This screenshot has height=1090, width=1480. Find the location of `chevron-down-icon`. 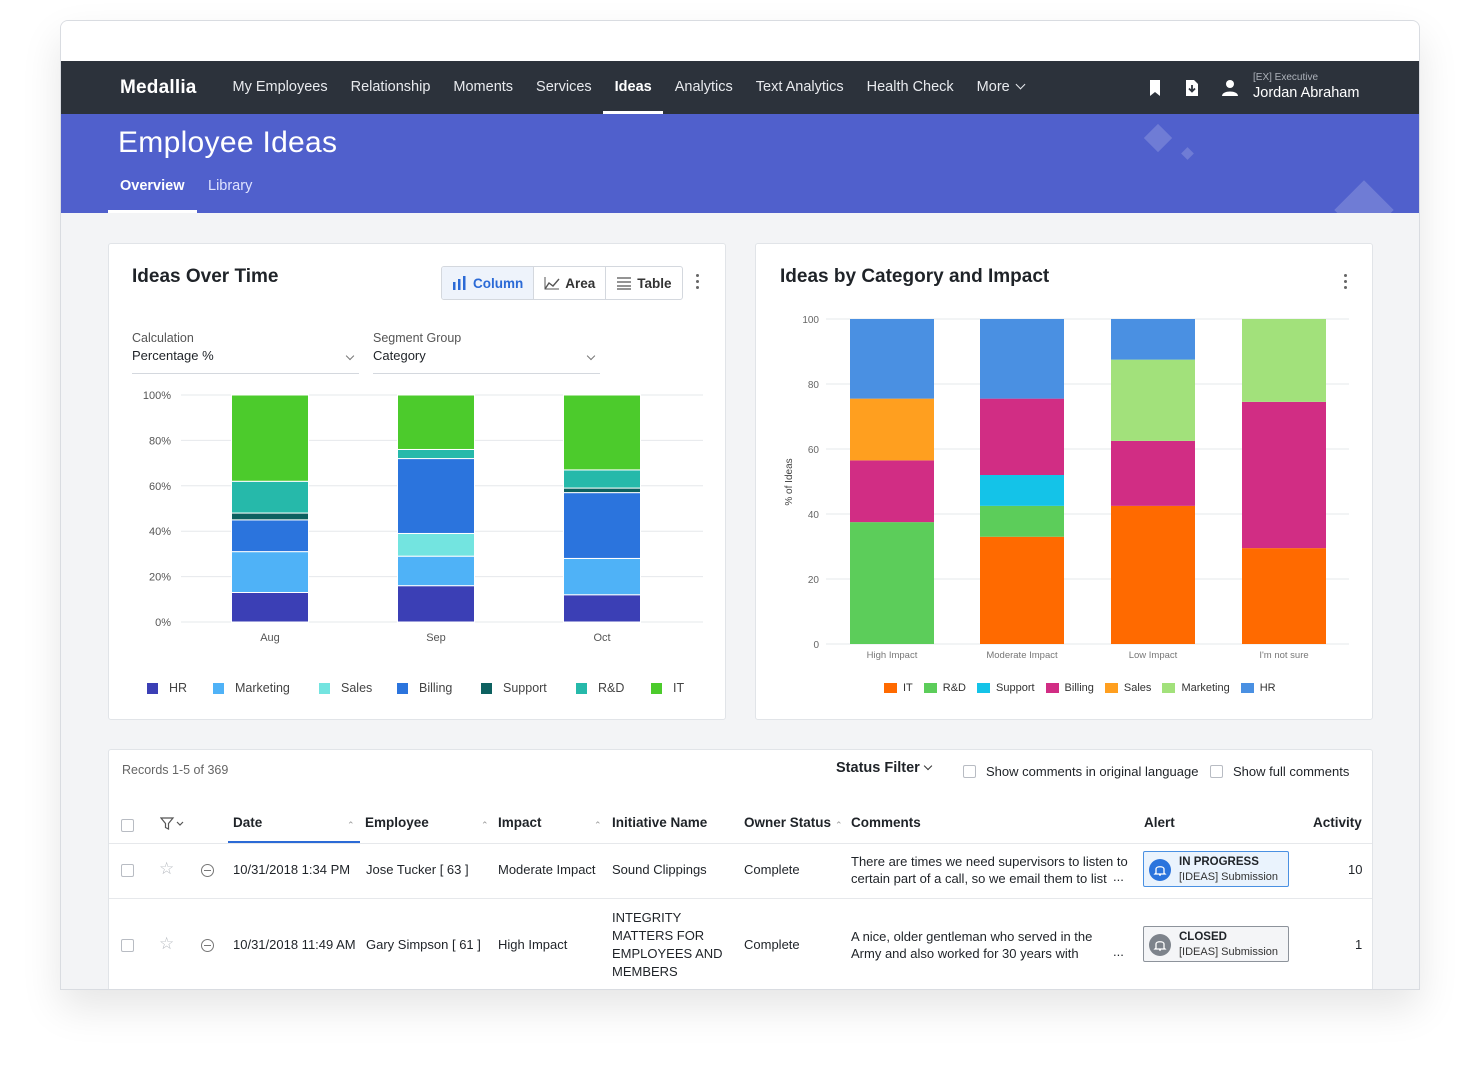

chevron-down-icon is located at coordinates (1020, 84).